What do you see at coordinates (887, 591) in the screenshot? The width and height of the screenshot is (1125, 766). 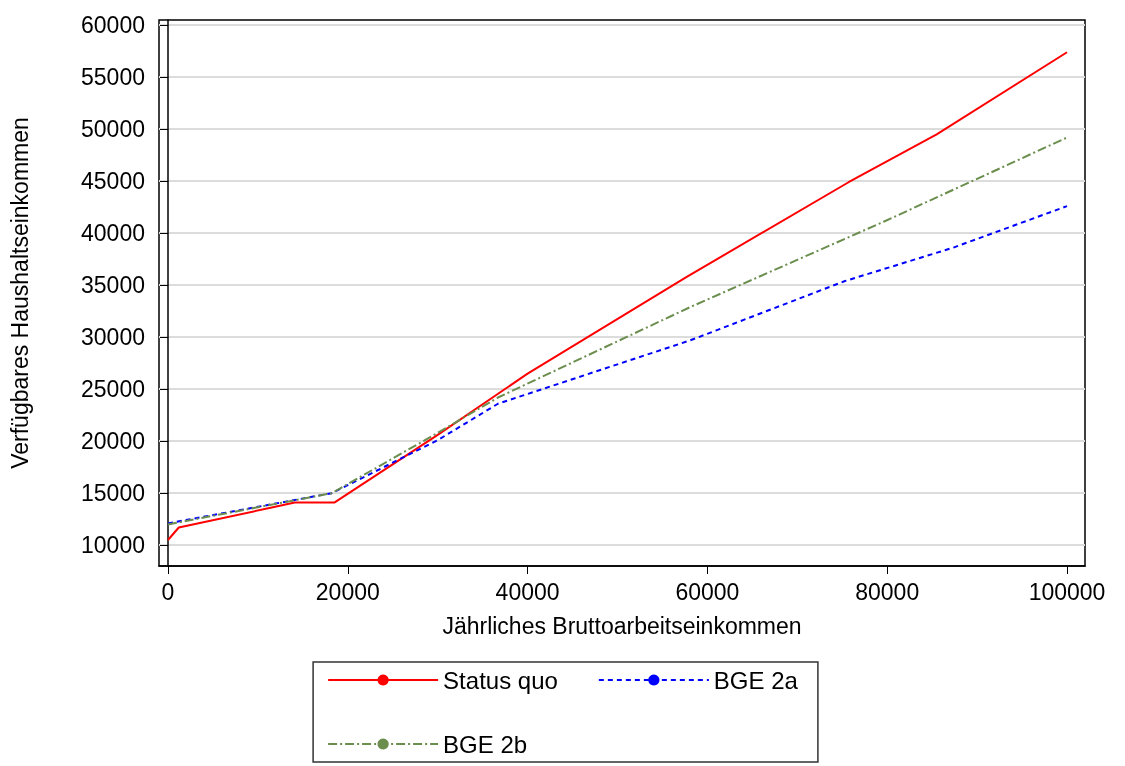 I see `x-tick-label: 80000` at bounding box center [887, 591].